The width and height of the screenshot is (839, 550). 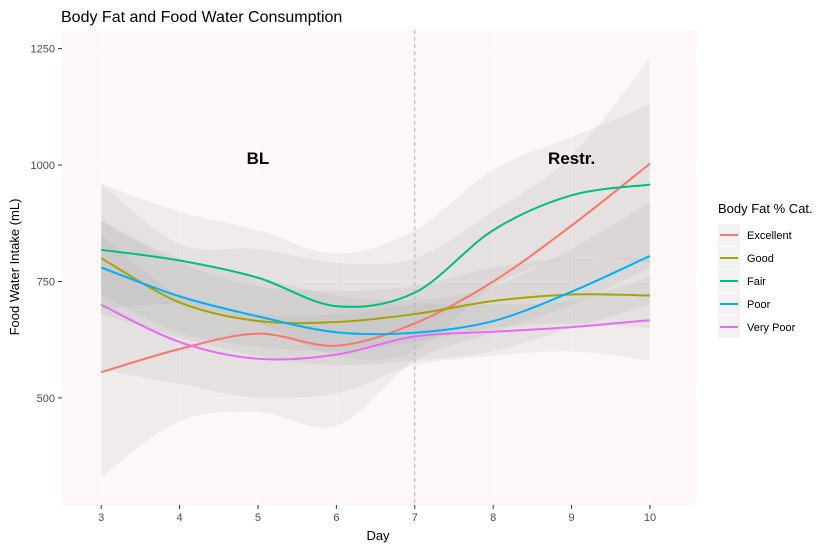 What do you see at coordinates (180, 518) in the screenshot?
I see `x-tick-label: 4` at bounding box center [180, 518].